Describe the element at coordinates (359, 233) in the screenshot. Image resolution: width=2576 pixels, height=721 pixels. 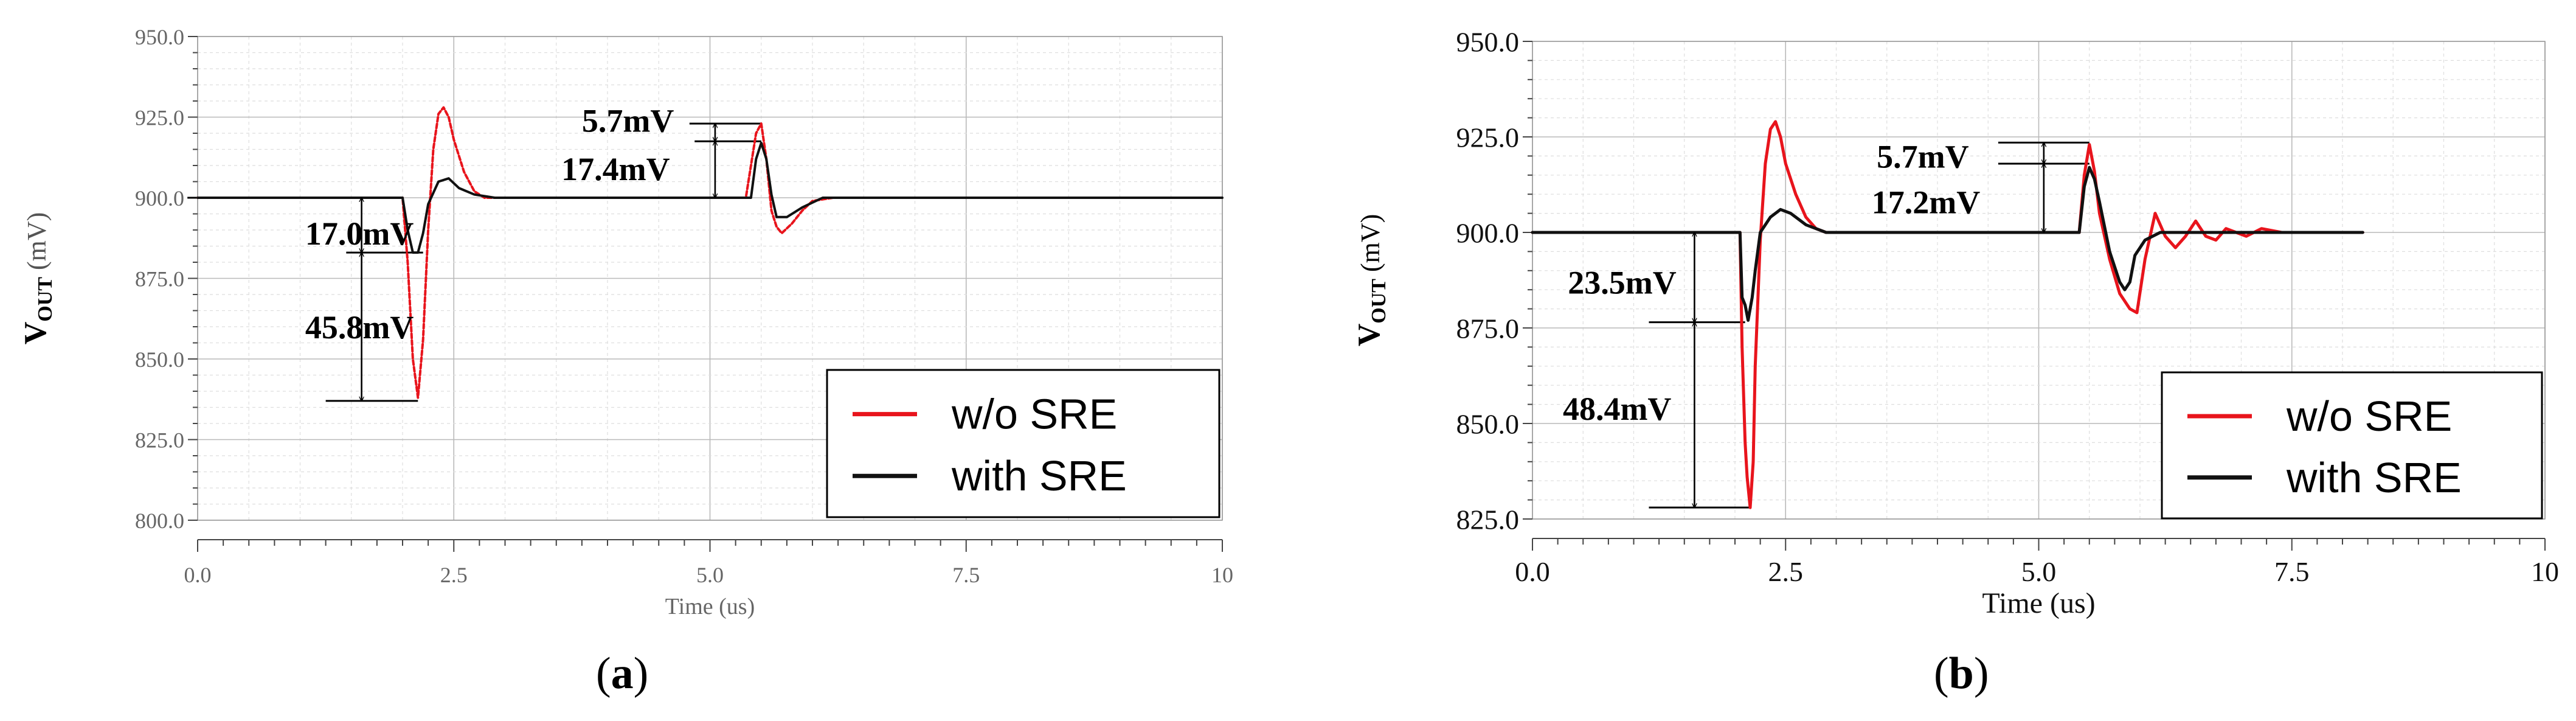
I see `annotation-label: 17.0mV` at that location.